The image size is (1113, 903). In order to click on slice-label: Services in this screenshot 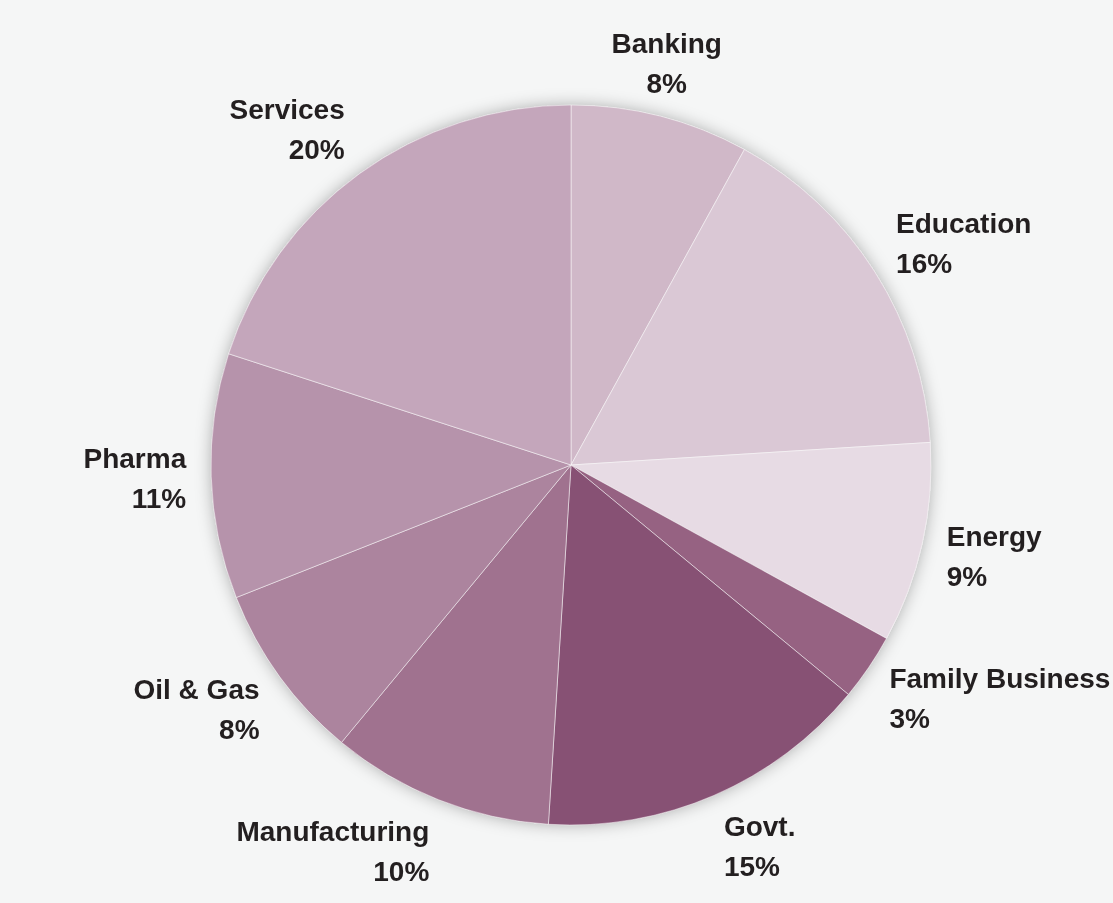, I will do `click(287, 110)`.